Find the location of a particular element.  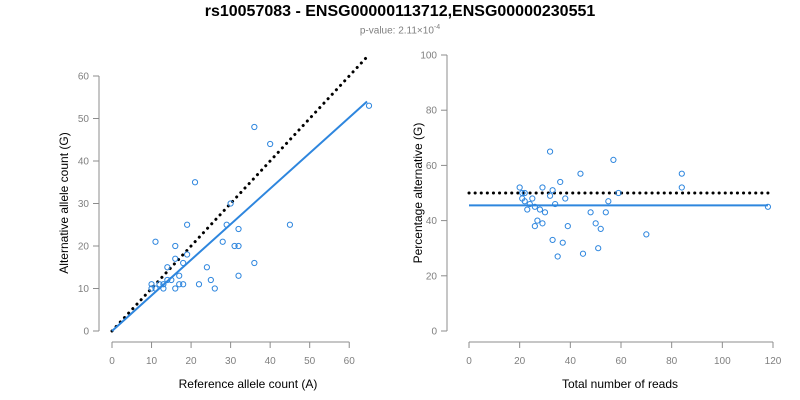

x-tick-label: 10 is located at coordinates (152, 361).